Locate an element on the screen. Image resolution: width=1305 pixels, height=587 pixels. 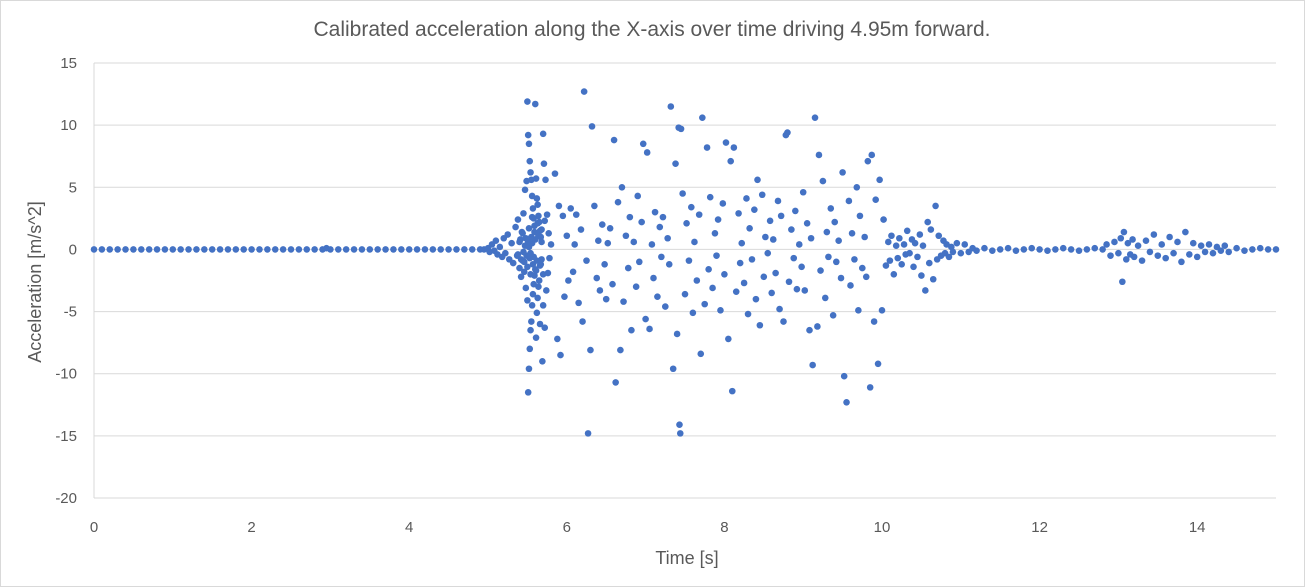
x-tick-label: 6 is located at coordinates (567, 527).